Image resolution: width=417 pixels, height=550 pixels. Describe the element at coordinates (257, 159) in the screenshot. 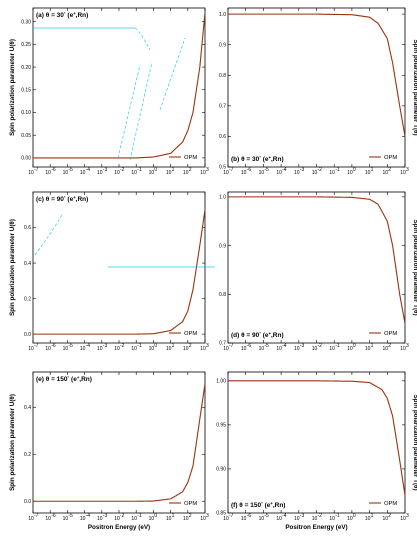

I see `panel-label: (b) θ = 30° (e+,Rn)` at that location.